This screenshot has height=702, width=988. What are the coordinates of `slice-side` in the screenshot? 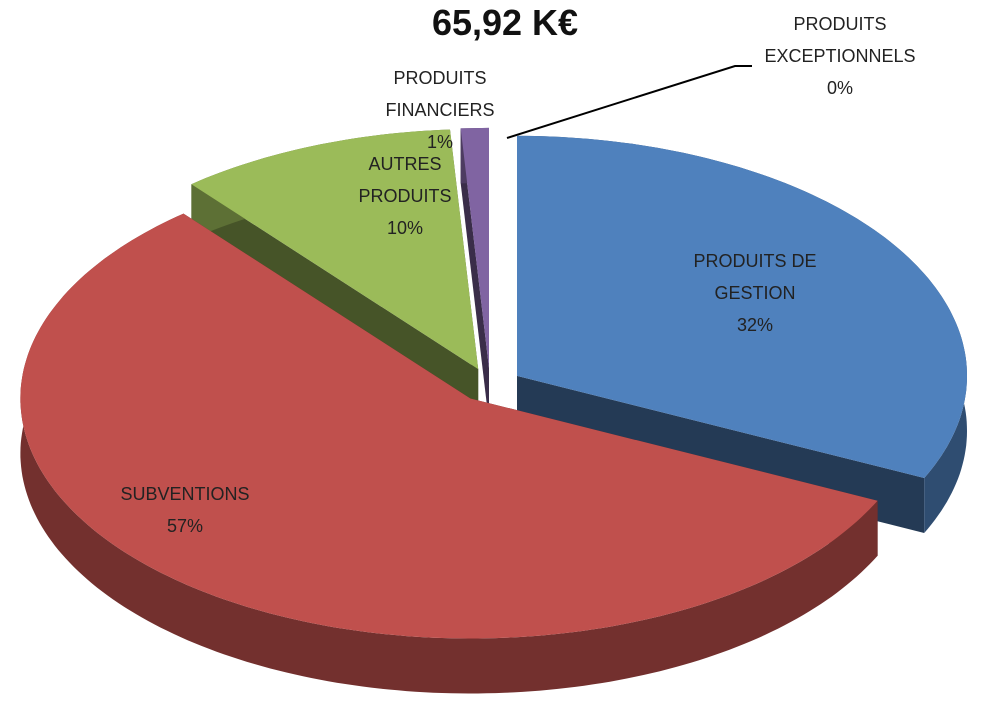 It's located at (474, 275).